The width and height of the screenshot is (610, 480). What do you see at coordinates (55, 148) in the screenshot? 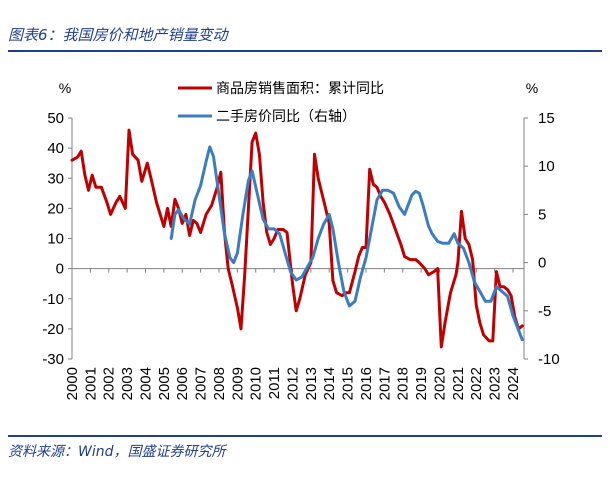
I see `left-tick-label: 40` at bounding box center [55, 148].